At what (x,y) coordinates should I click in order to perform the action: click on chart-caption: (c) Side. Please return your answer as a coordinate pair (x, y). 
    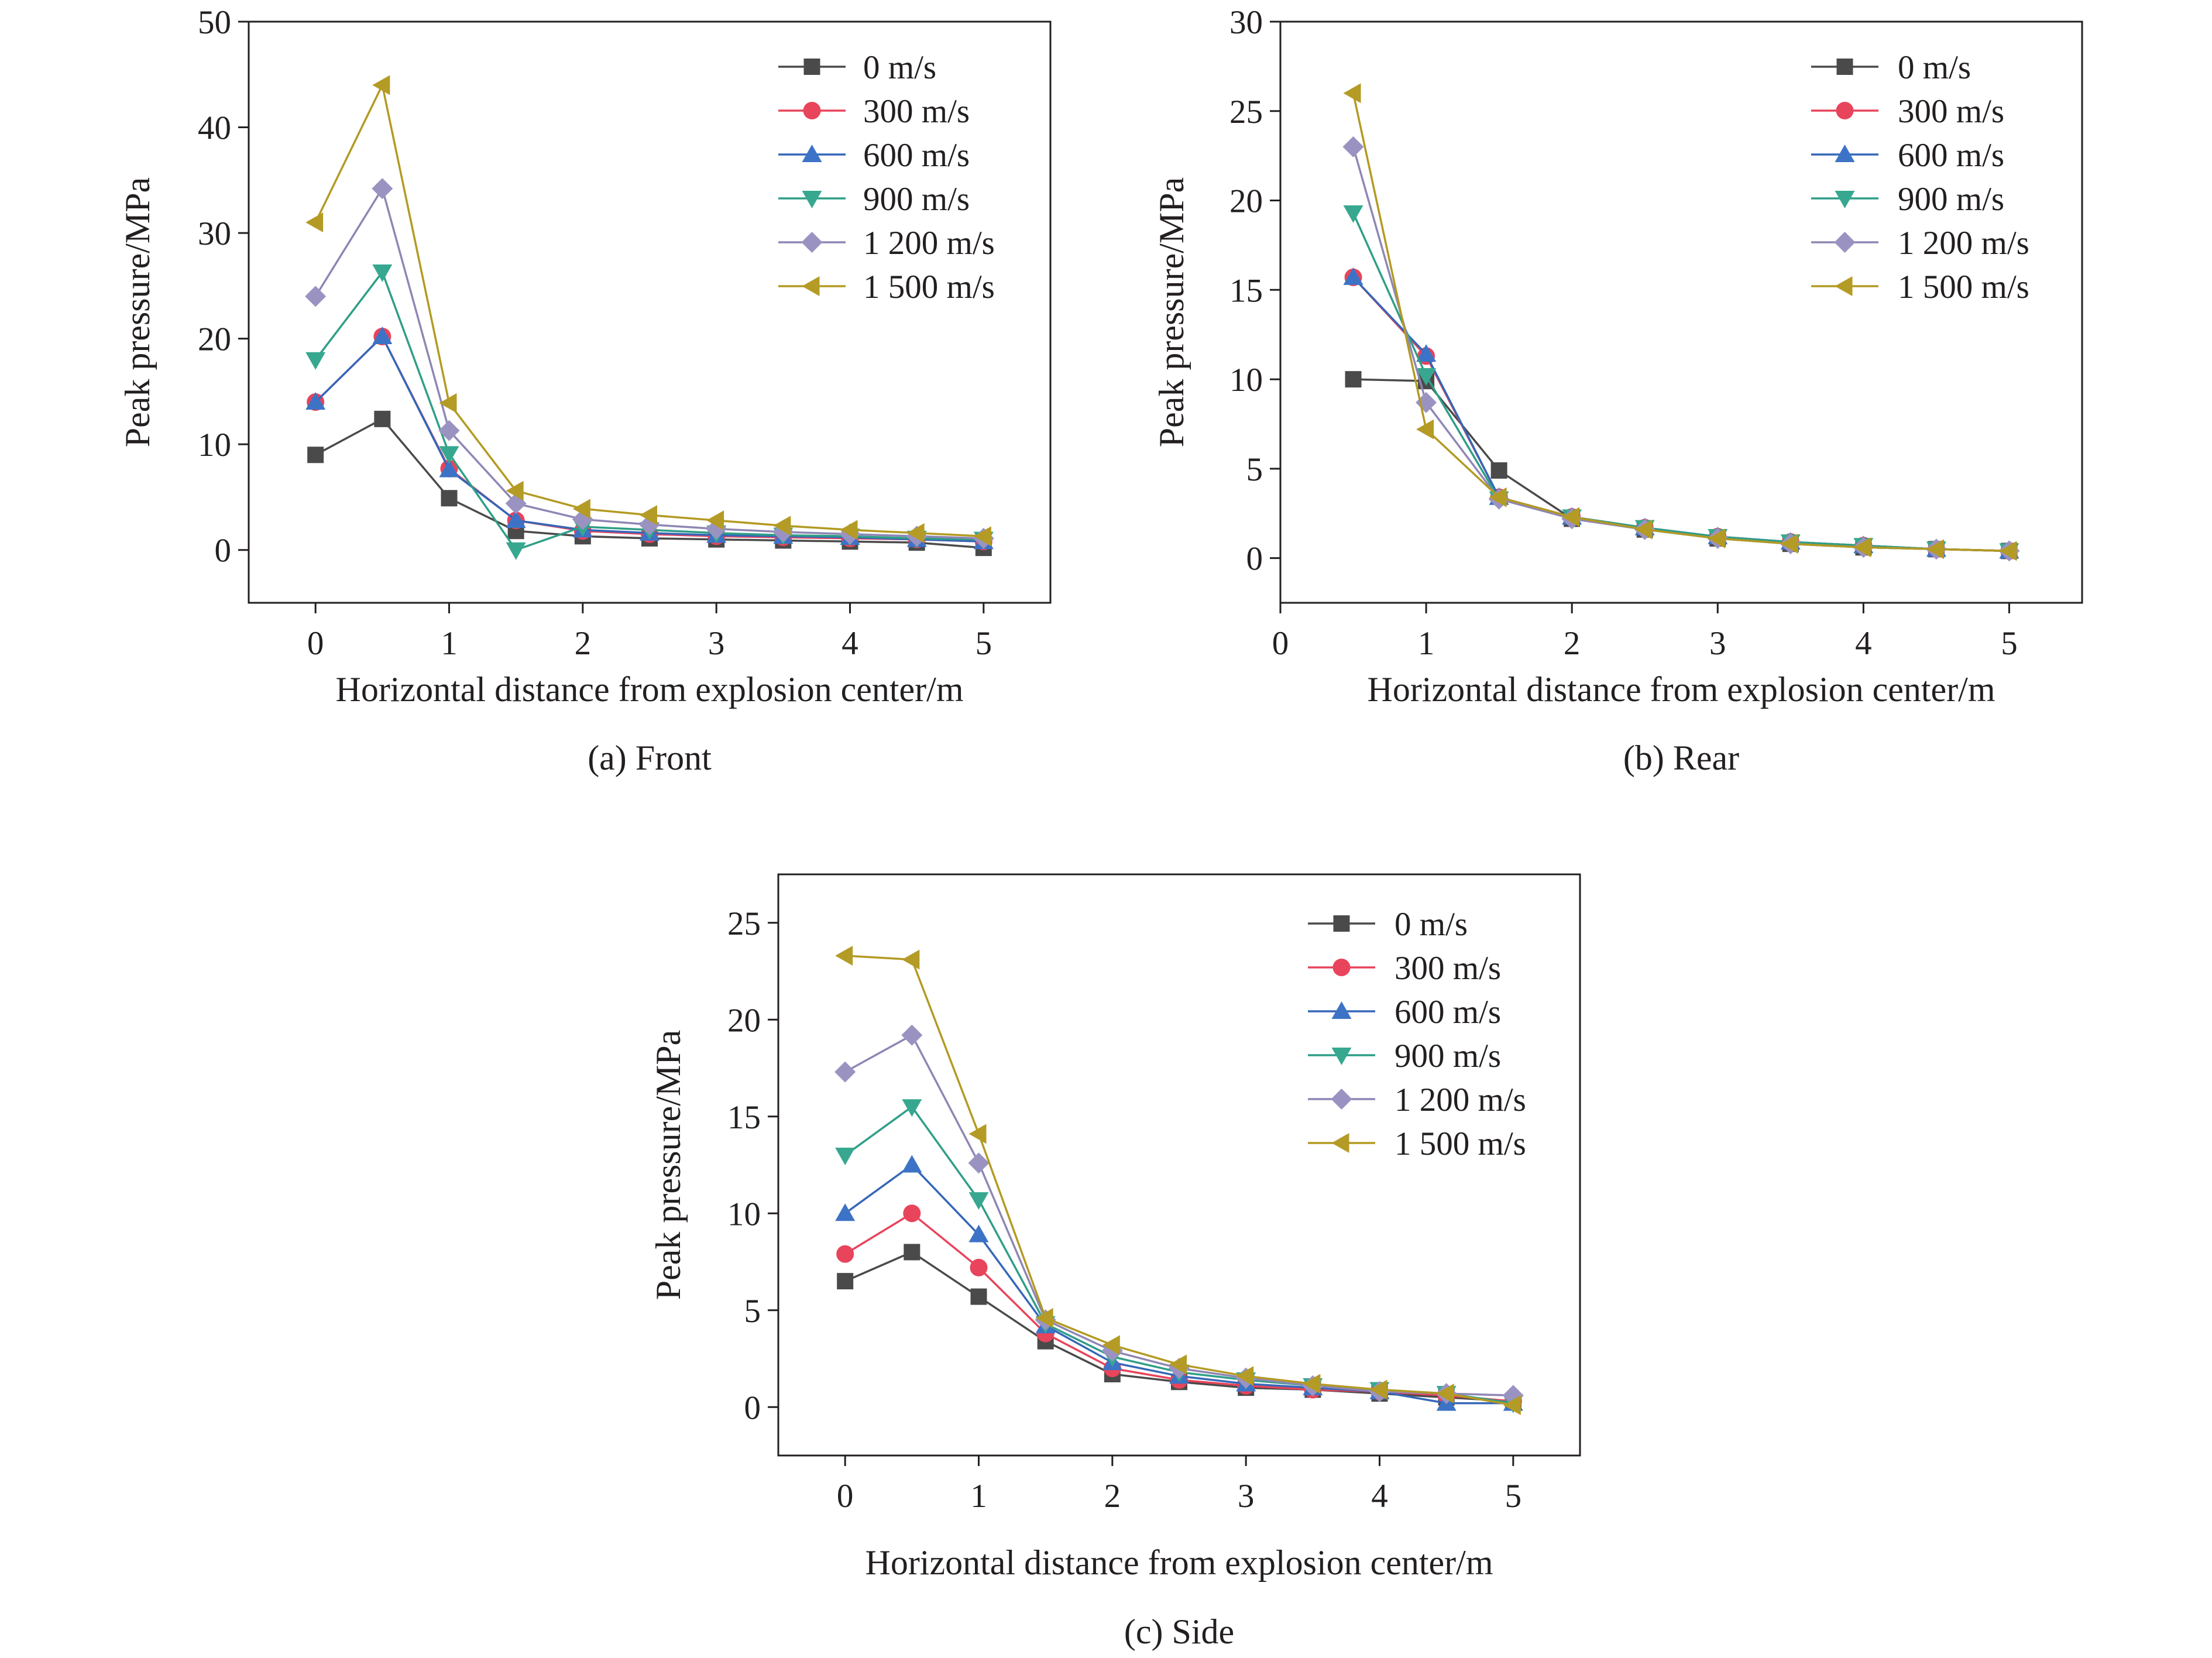
    Looking at the image, I should click on (1179, 1631).